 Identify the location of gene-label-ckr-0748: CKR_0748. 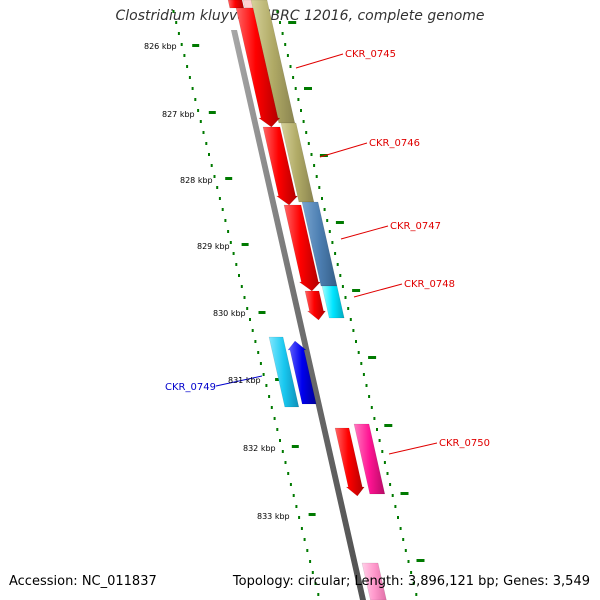
(429, 284).